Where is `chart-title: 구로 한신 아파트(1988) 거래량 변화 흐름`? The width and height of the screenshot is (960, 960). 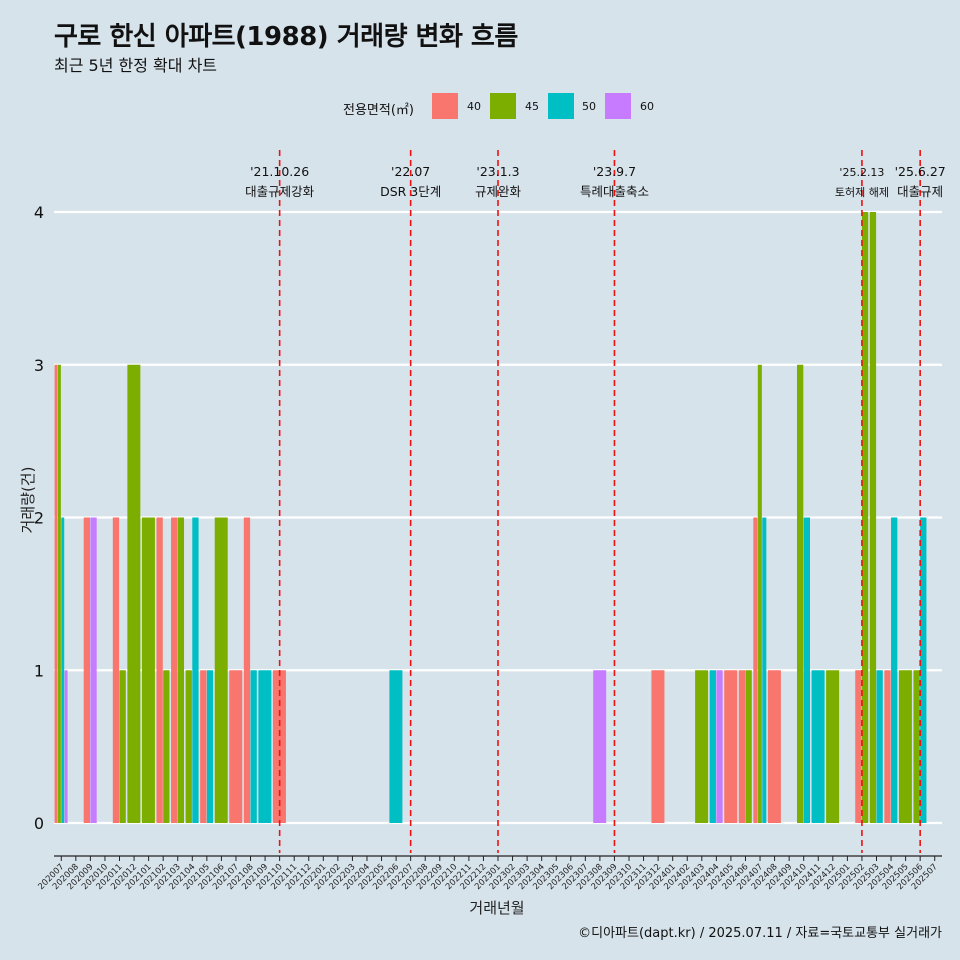 chart-title: 구로 한신 아파트(1988) 거래량 변화 흐름 is located at coordinates (286, 37).